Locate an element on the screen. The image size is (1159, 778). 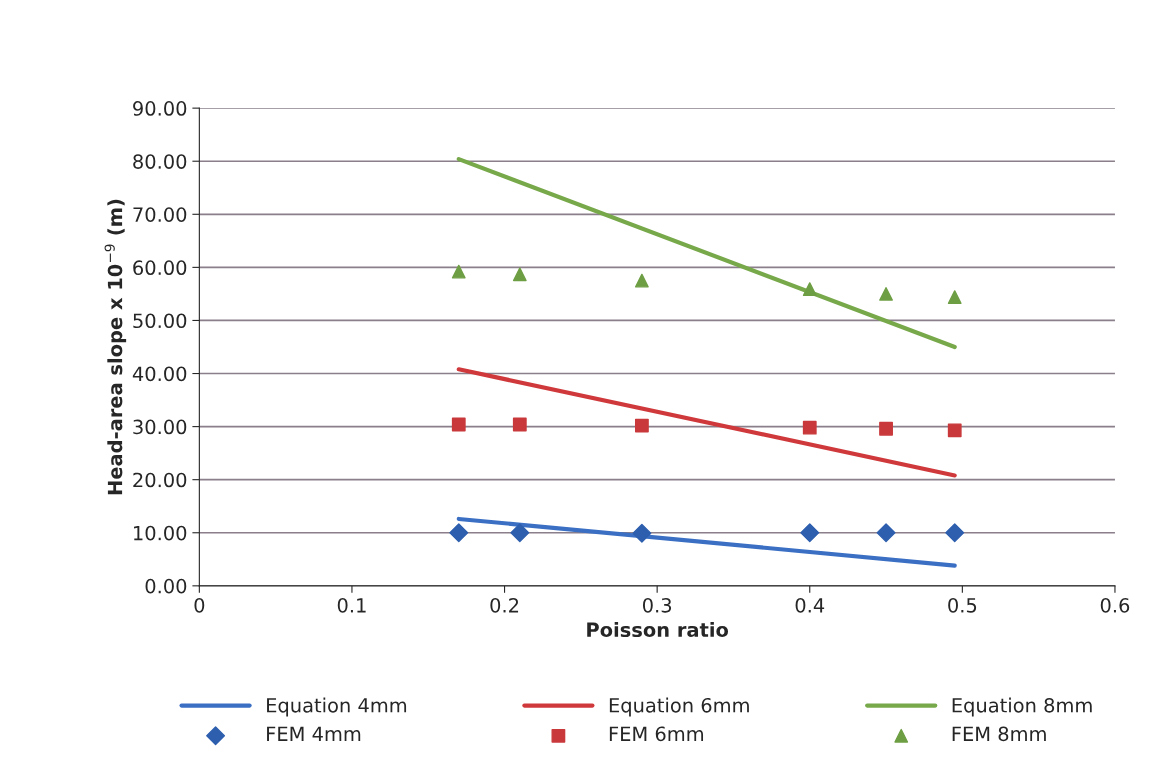
y-axis-title: Head-area slope x 10$^{−9}$ (m) is located at coordinates (115, 347).